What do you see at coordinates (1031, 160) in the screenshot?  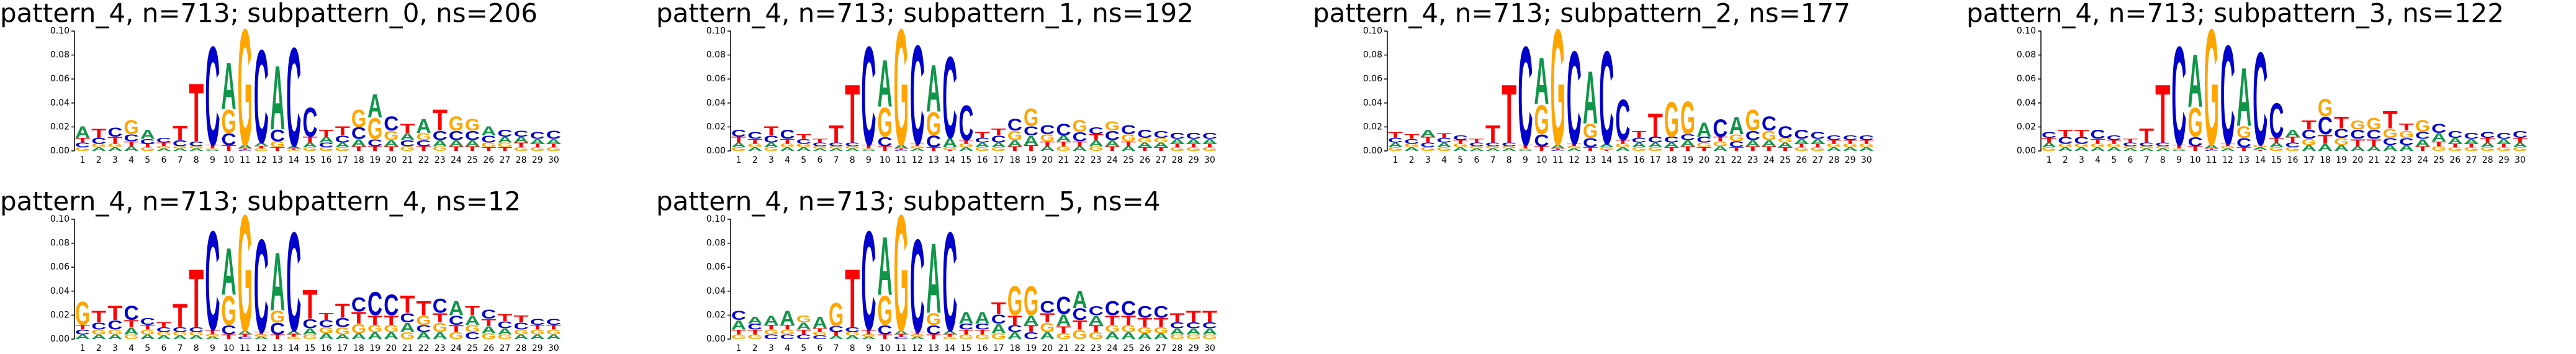 I see `x-tick-label: 19` at bounding box center [1031, 160].